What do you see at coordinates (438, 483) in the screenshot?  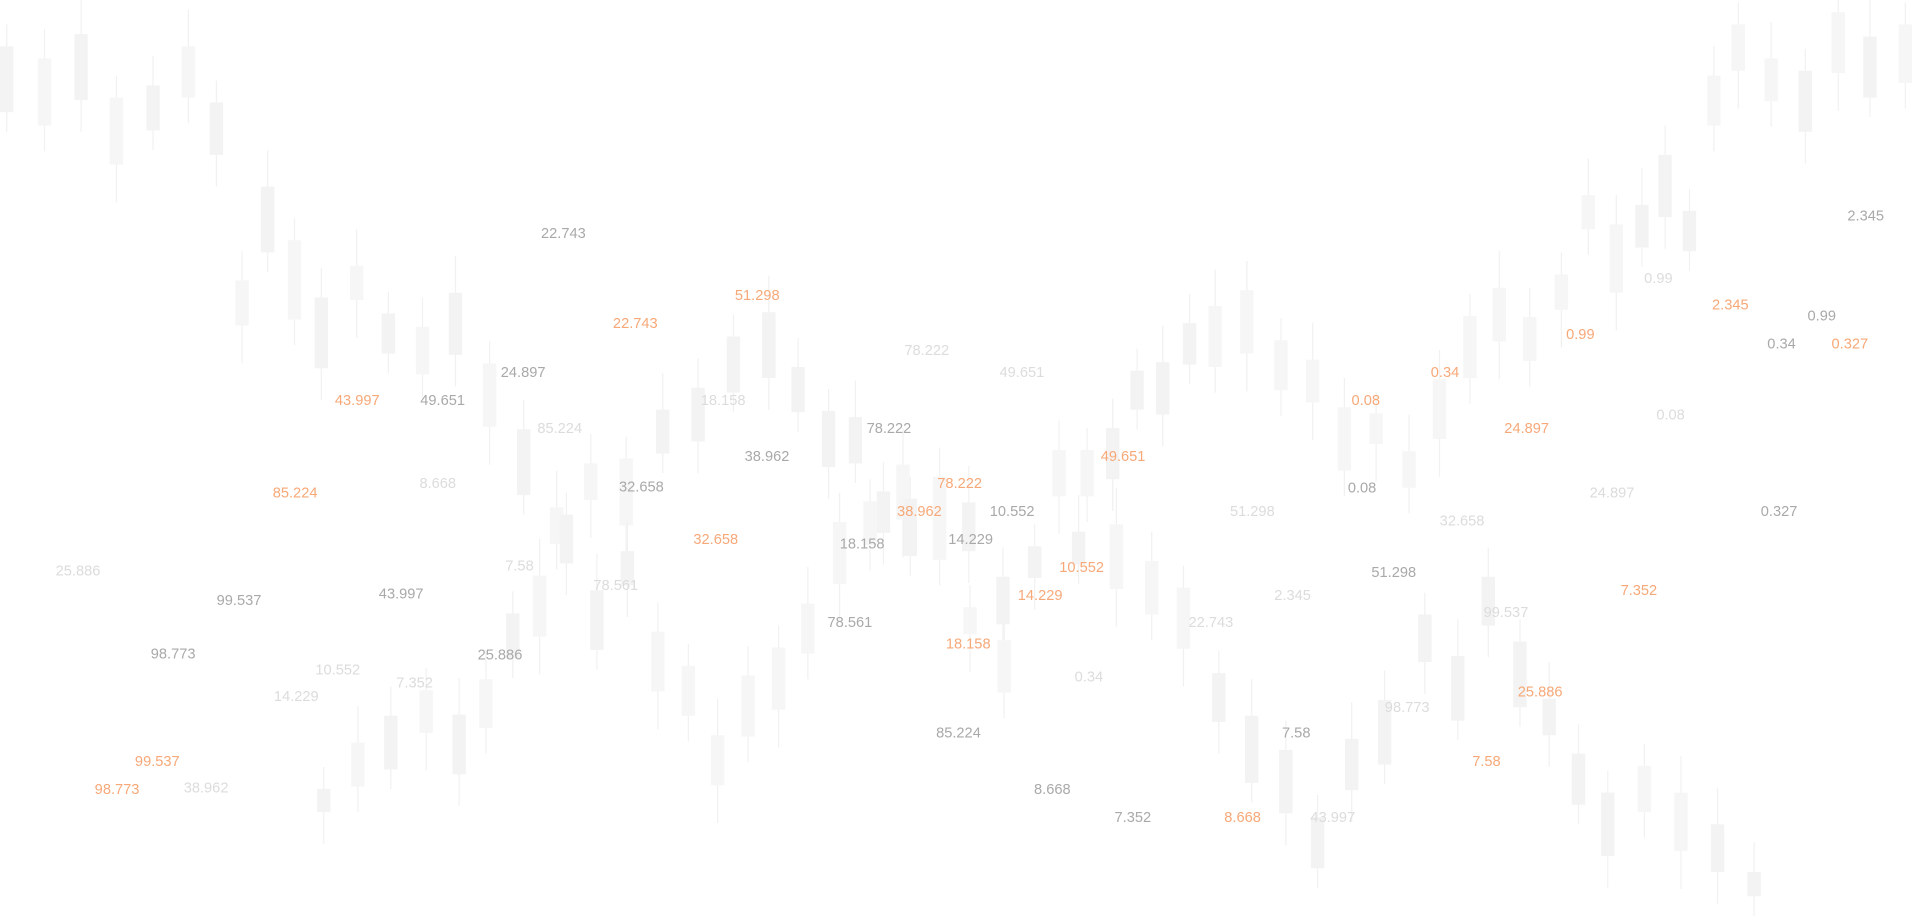 I see `number-label: 8.668` at bounding box center [438, 483].